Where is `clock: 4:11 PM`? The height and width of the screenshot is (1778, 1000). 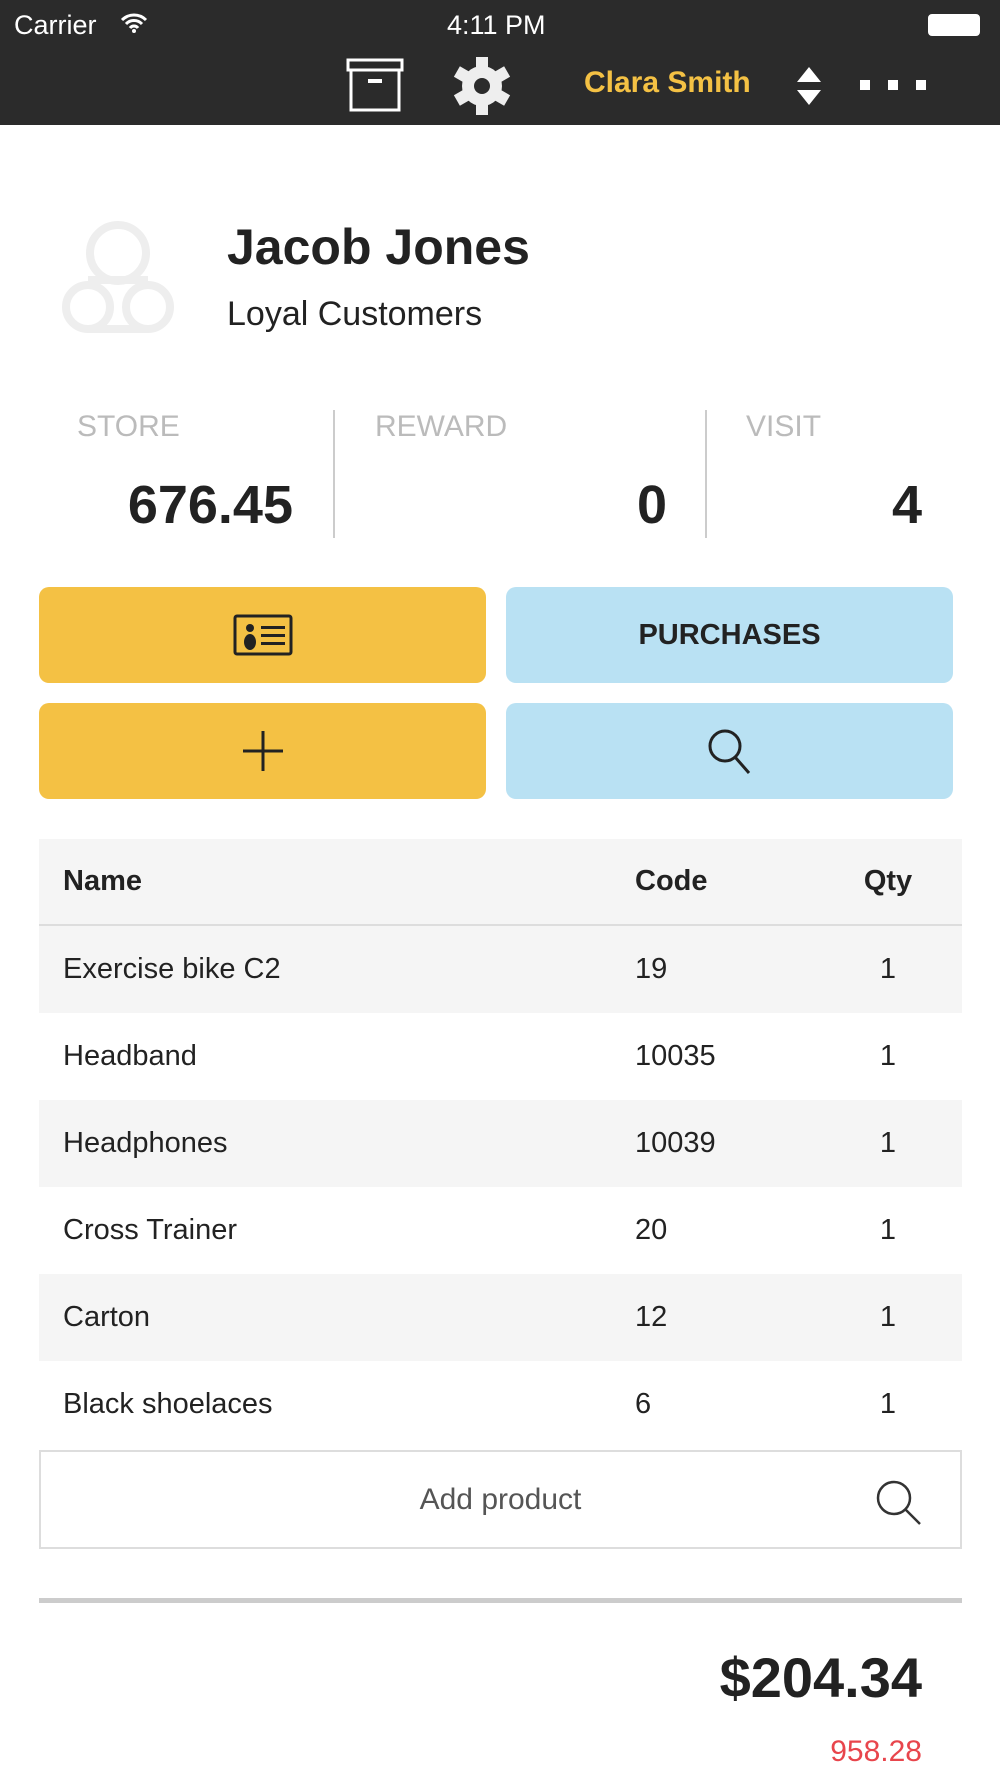 clock: 4:11 PM is located at coordinates (496, 25).